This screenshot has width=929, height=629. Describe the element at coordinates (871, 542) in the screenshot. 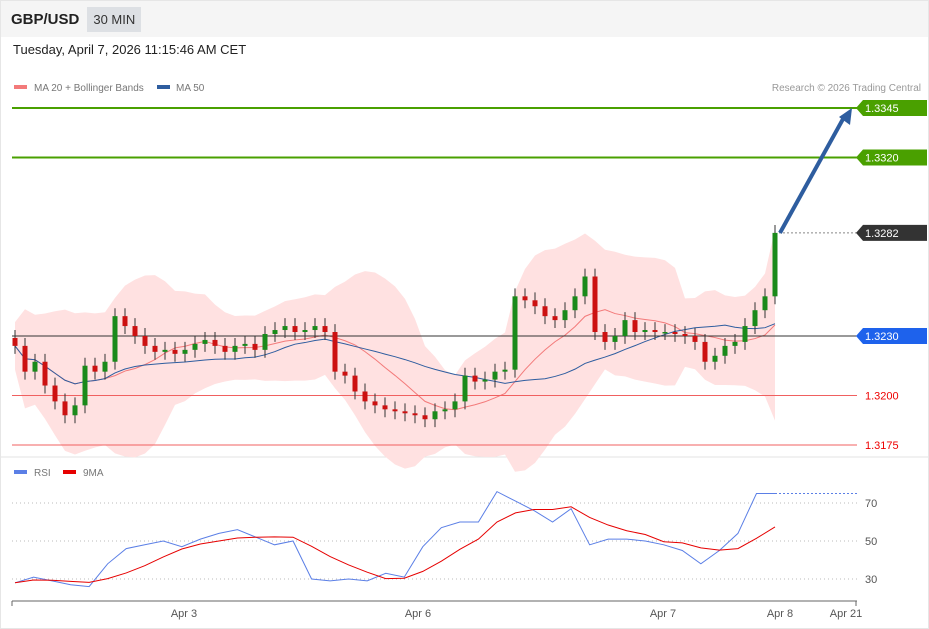

I see `rsi-tick: 50` at that location.